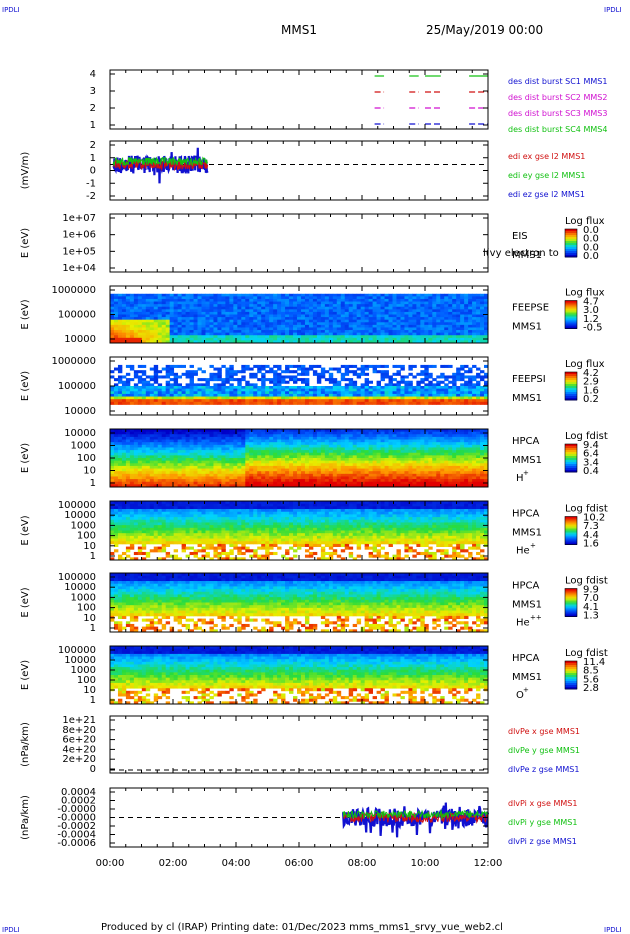 The width and height of the screenshot is (630, 934). What do you see at coordinates (571, 395) in the screenshot?
I see `colorbar-segment` at bounding box center [571, 395].